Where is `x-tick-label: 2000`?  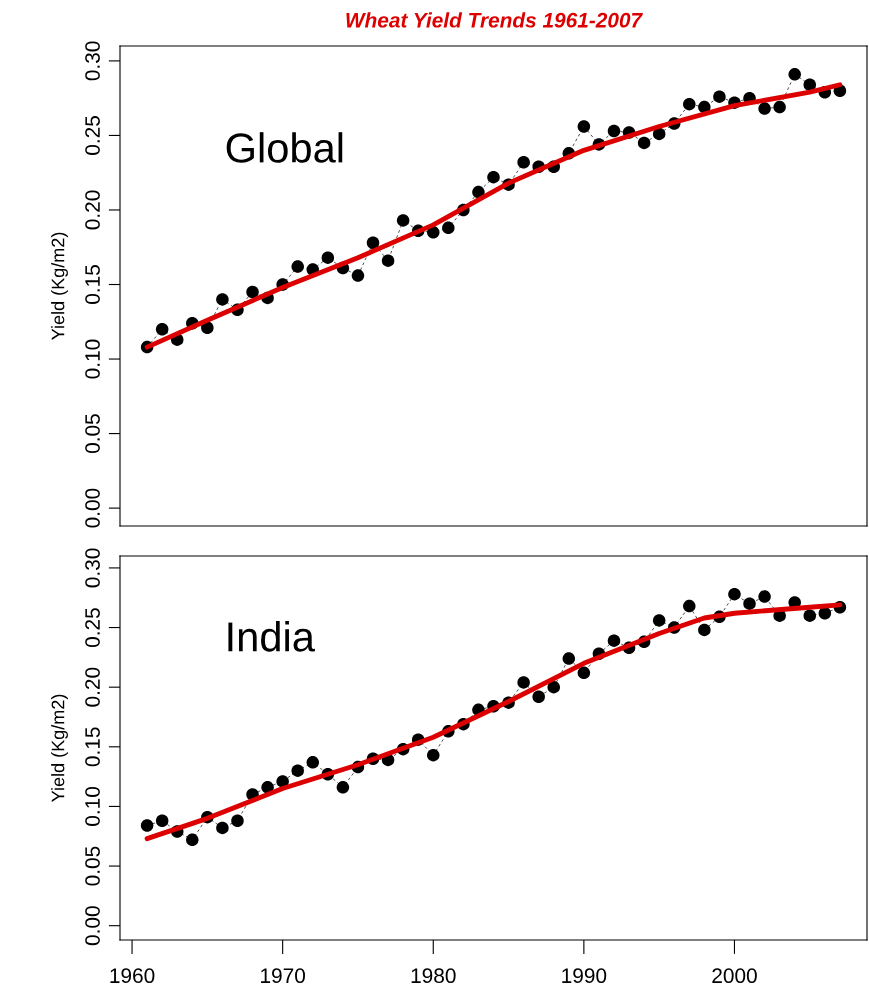
x-tick-label: 2000 is located at coordinates (734, 976).